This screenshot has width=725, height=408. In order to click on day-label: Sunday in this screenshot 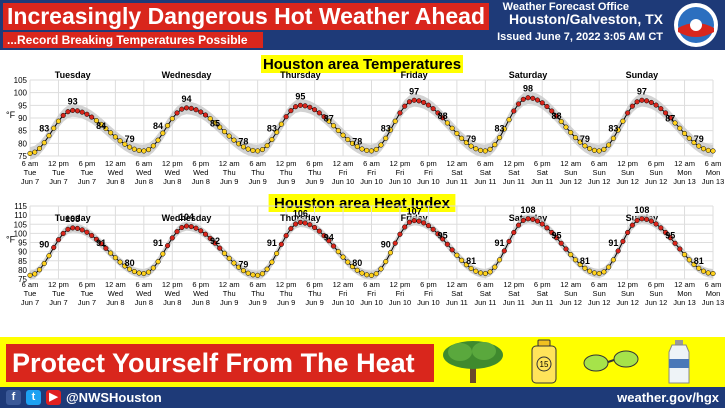, I will do `click(642, 75)`.